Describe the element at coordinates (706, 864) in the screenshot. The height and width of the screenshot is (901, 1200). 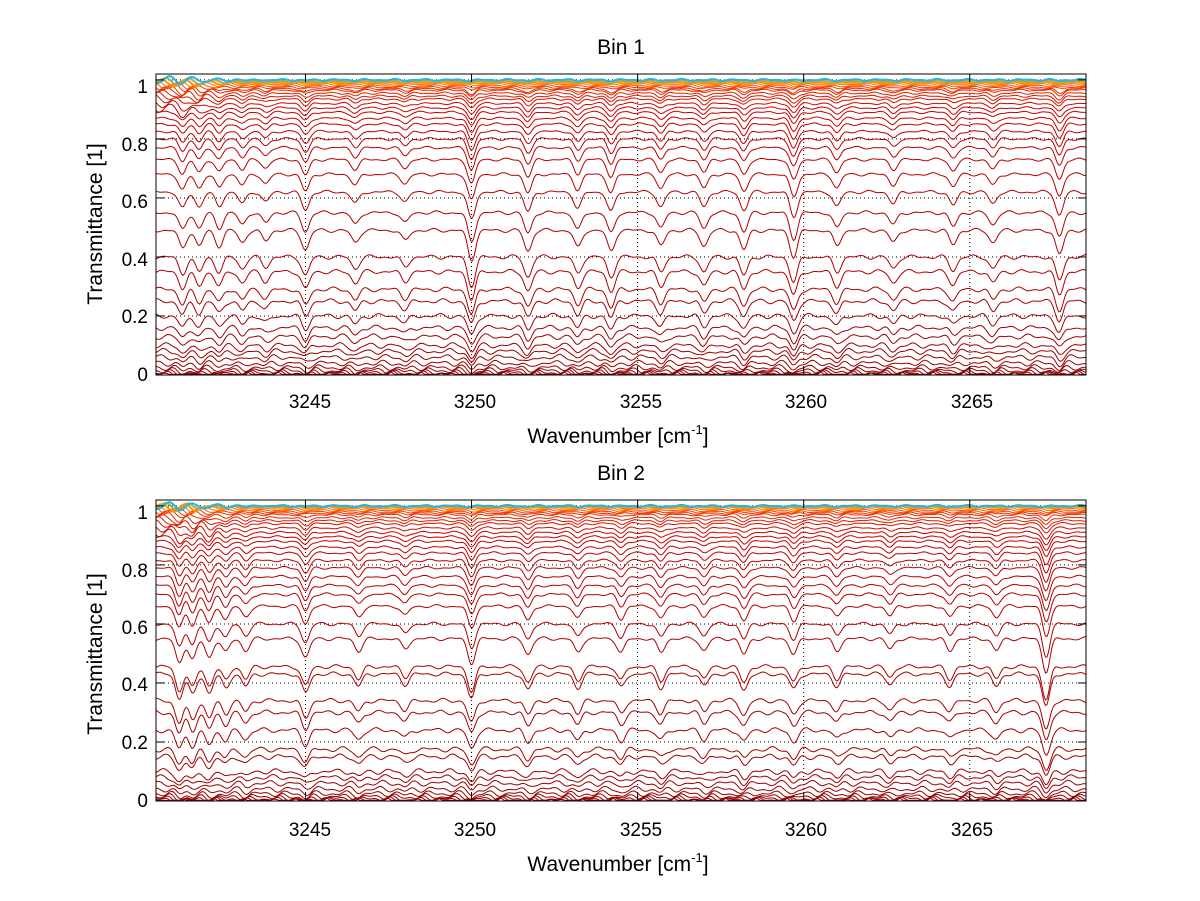
I see `x-axis-label-end: ]` at that location.